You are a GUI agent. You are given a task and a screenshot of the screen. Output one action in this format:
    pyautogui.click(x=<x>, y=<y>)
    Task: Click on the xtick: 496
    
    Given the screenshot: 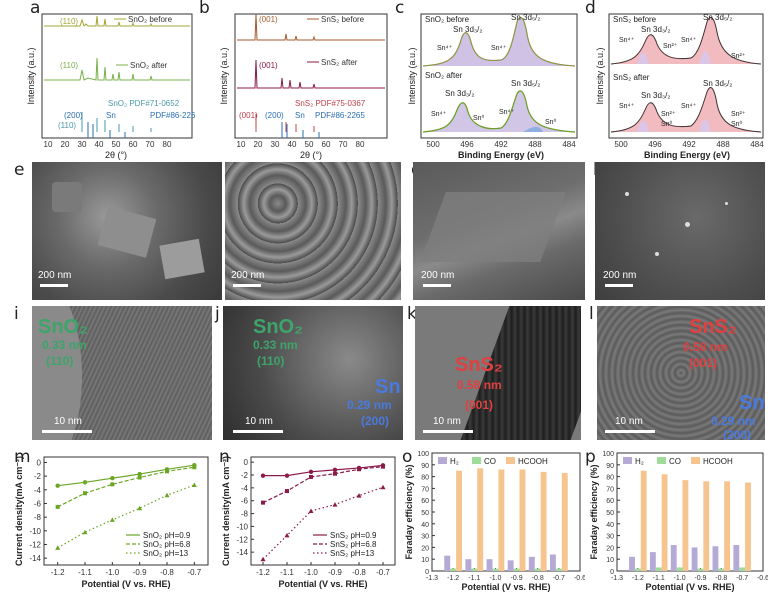 What is the action you would take?
    pyautogui.click(x=467, y=144)
    